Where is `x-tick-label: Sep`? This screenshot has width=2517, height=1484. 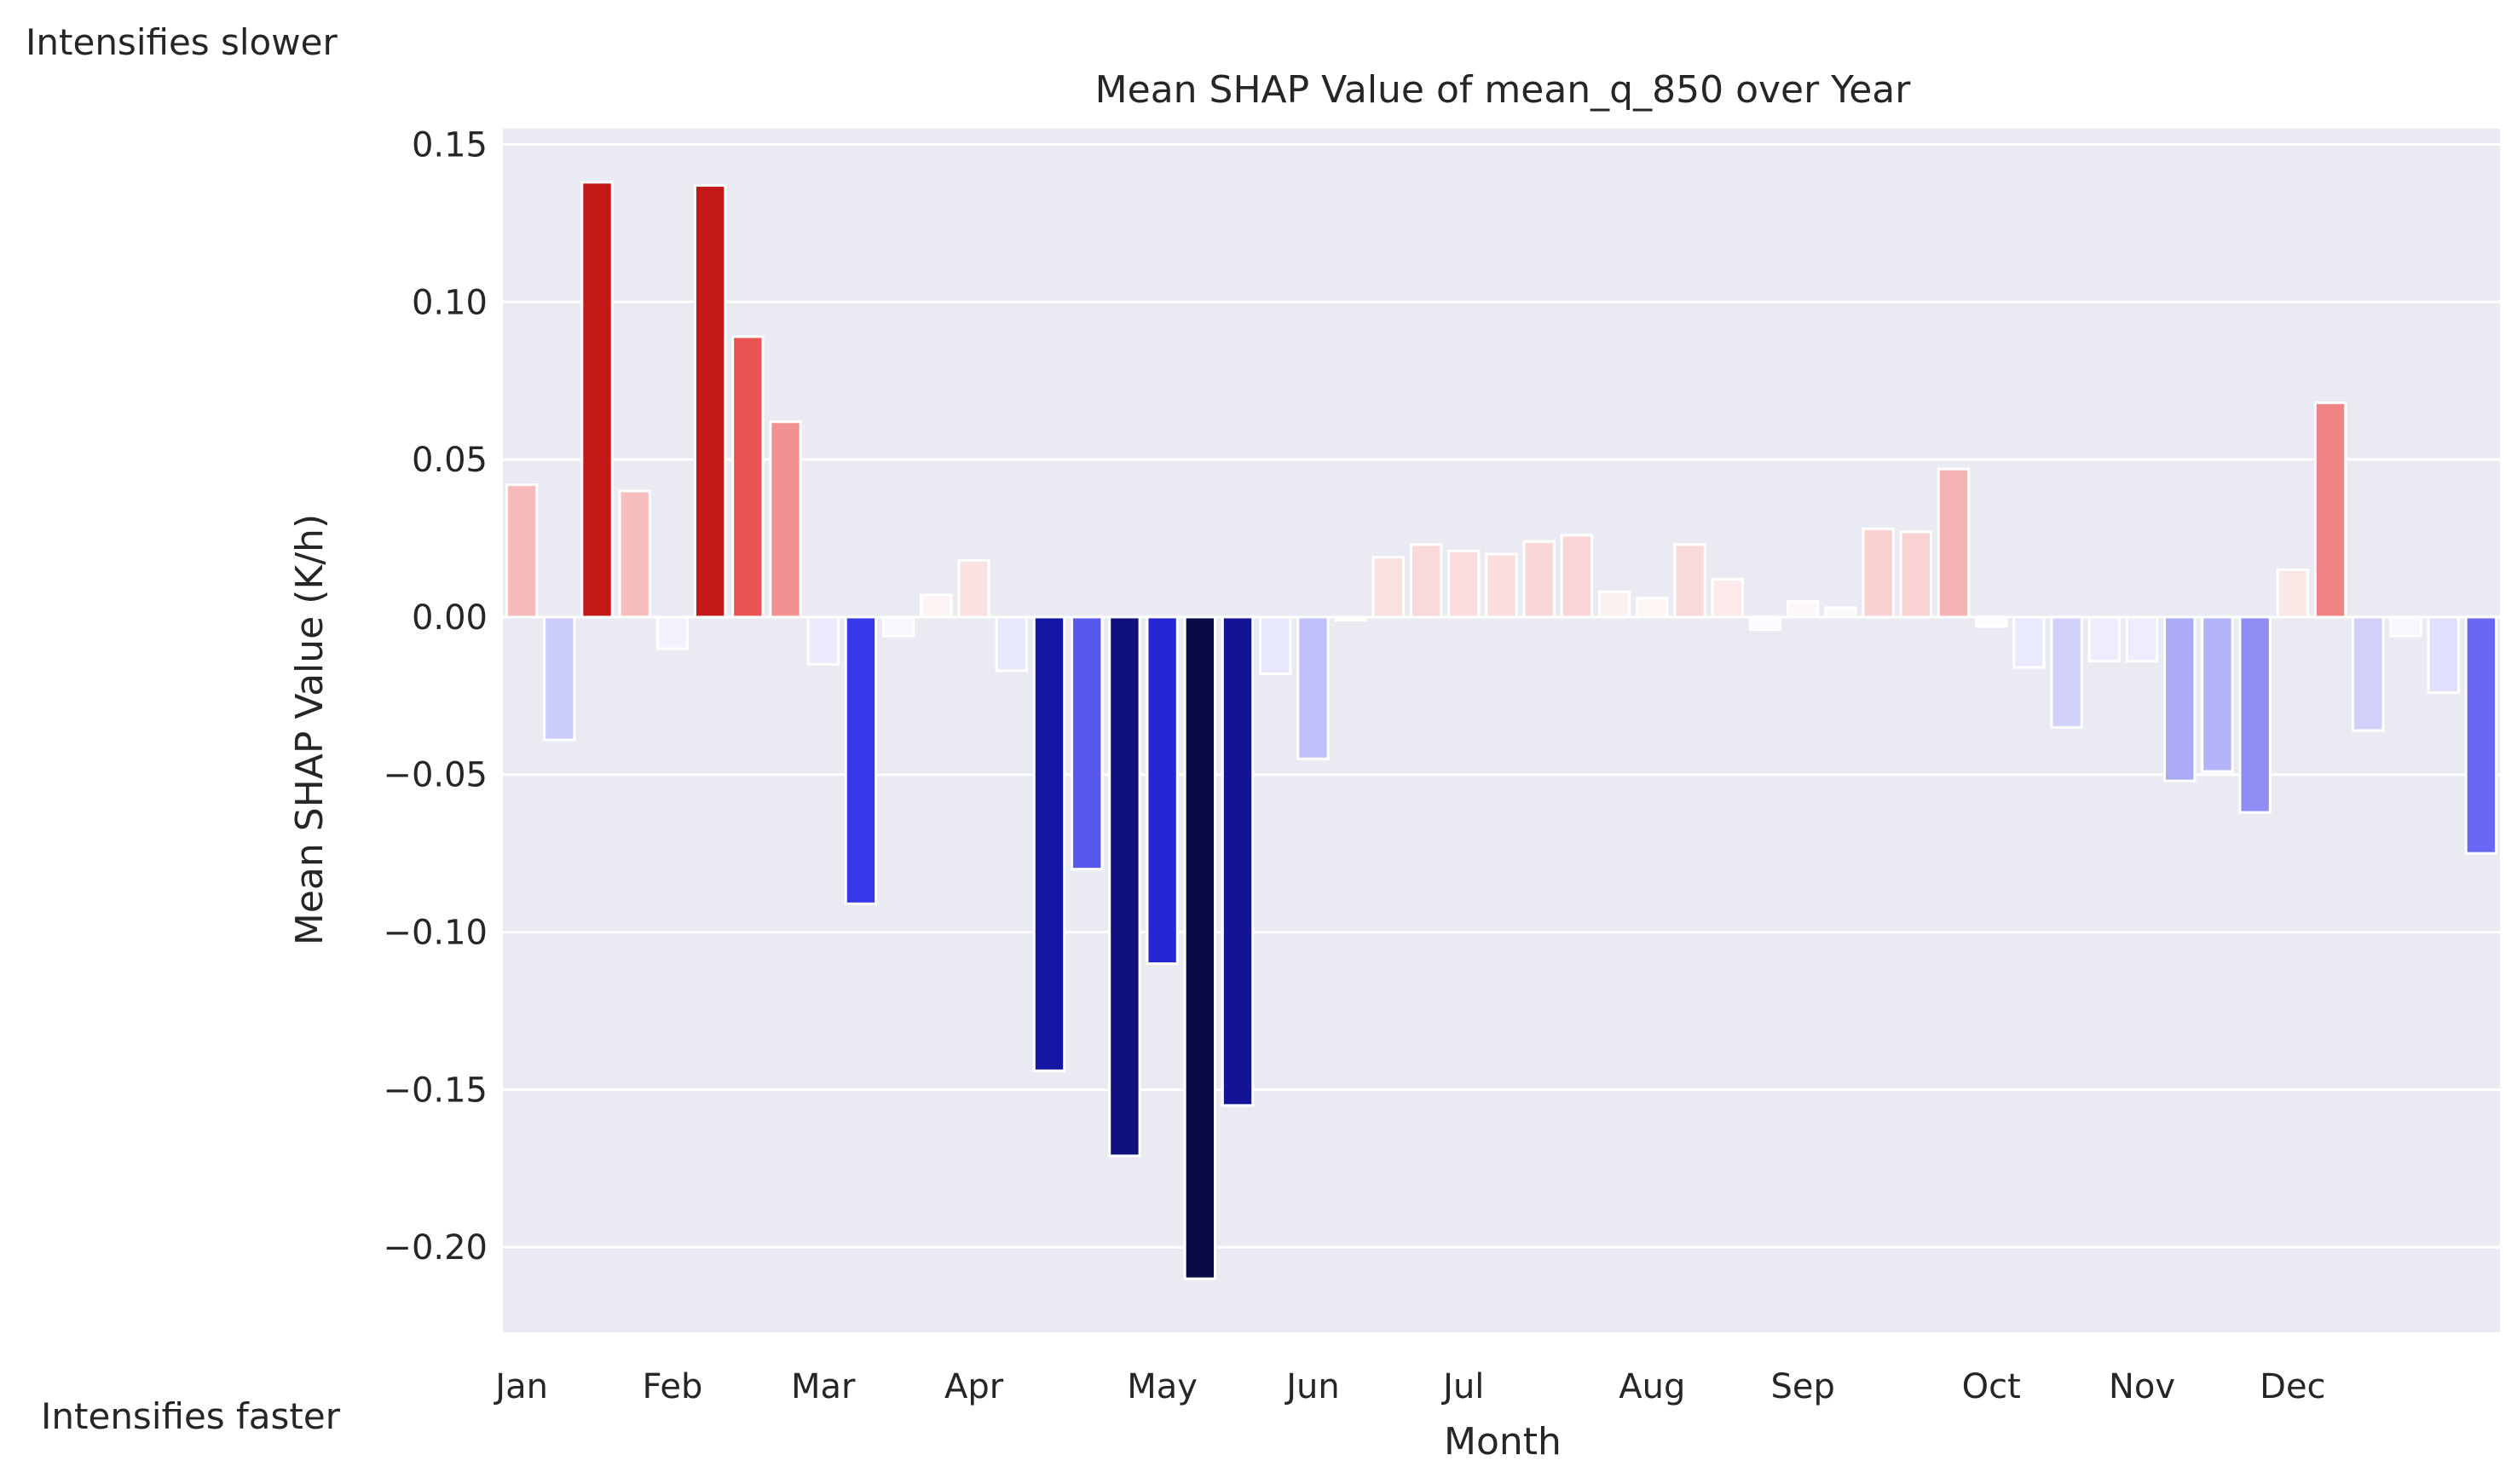
x-tick-label: Sep is located at coordinates (1802, 1386).